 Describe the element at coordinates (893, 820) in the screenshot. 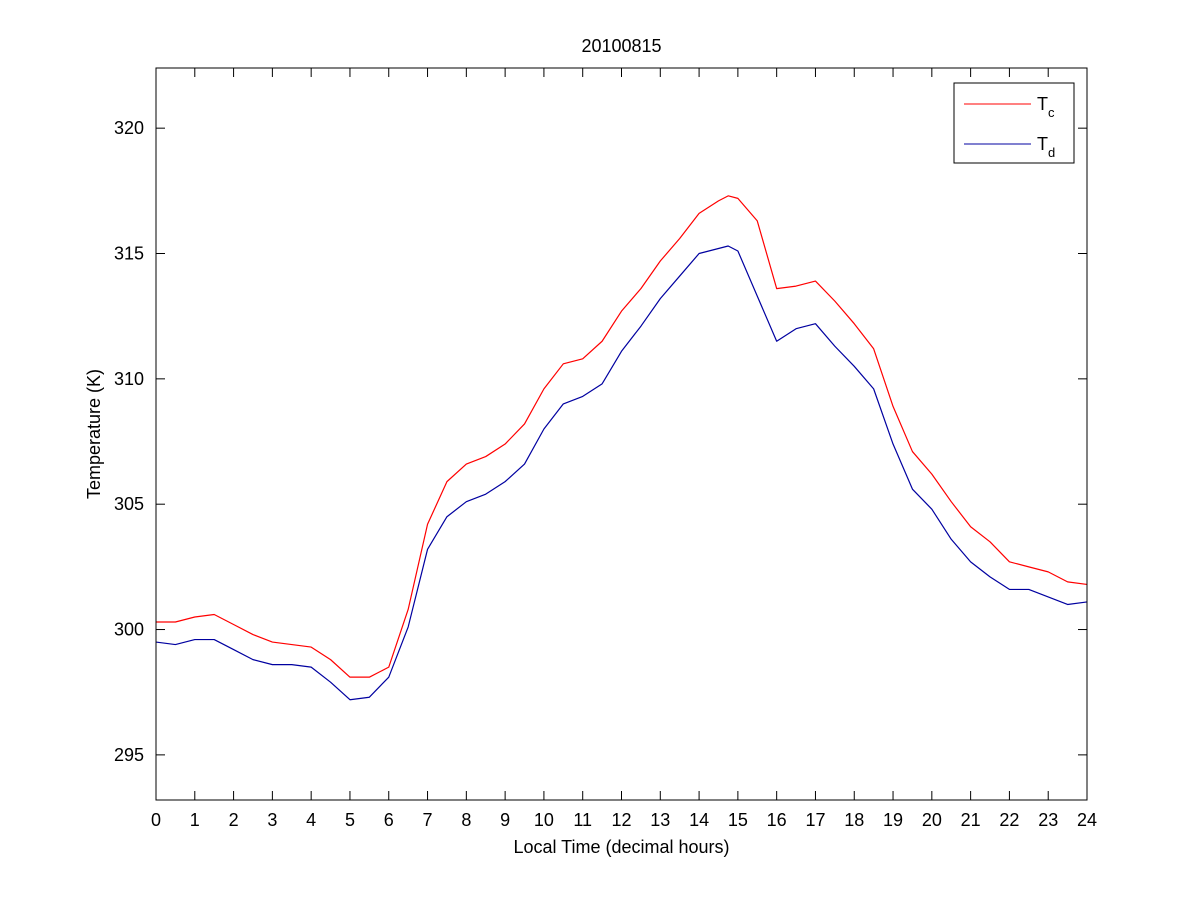

I see `x-tick-label: 19` at that location.